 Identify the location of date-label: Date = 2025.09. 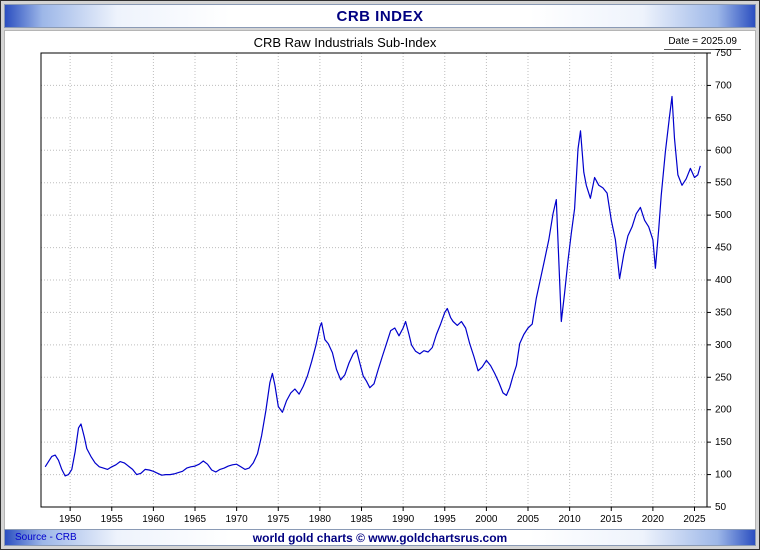
(702, 43).